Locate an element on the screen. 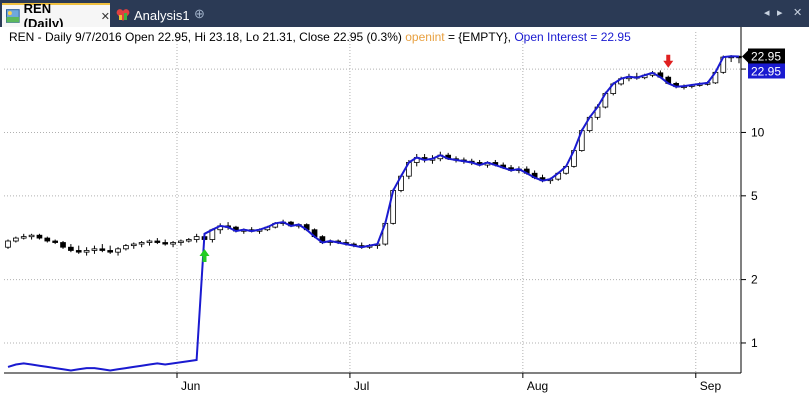  new-tab-icon: ⊕ is located at coordinates (199, 13).